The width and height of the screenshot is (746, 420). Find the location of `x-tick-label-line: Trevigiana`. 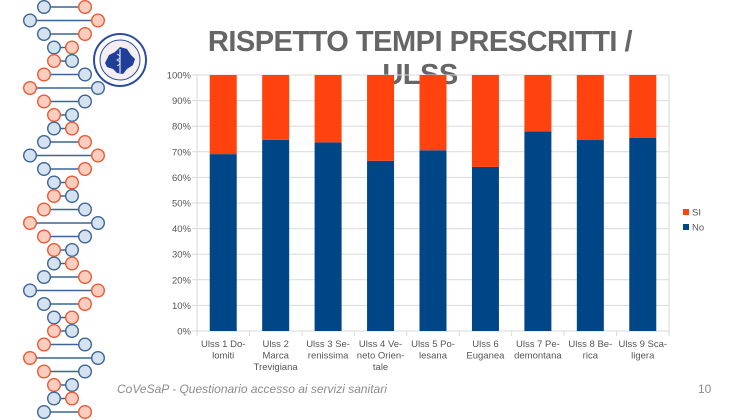

x-tick-label-line: Trevigiana is located at coordinates (276, 367).